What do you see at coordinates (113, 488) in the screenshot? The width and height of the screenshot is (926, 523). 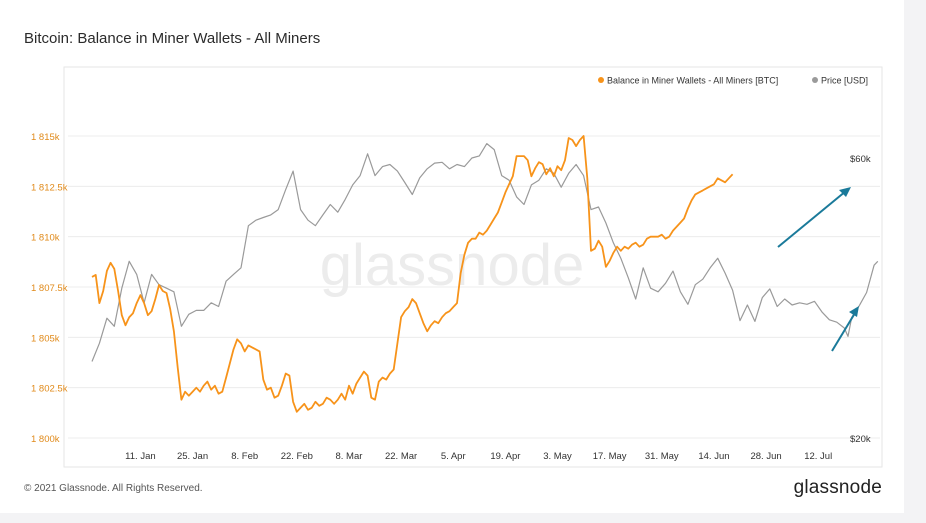 I see `copyright-text: © 2021 Glassnode. All Rights Reserved.` at bounding box center [113, 488].